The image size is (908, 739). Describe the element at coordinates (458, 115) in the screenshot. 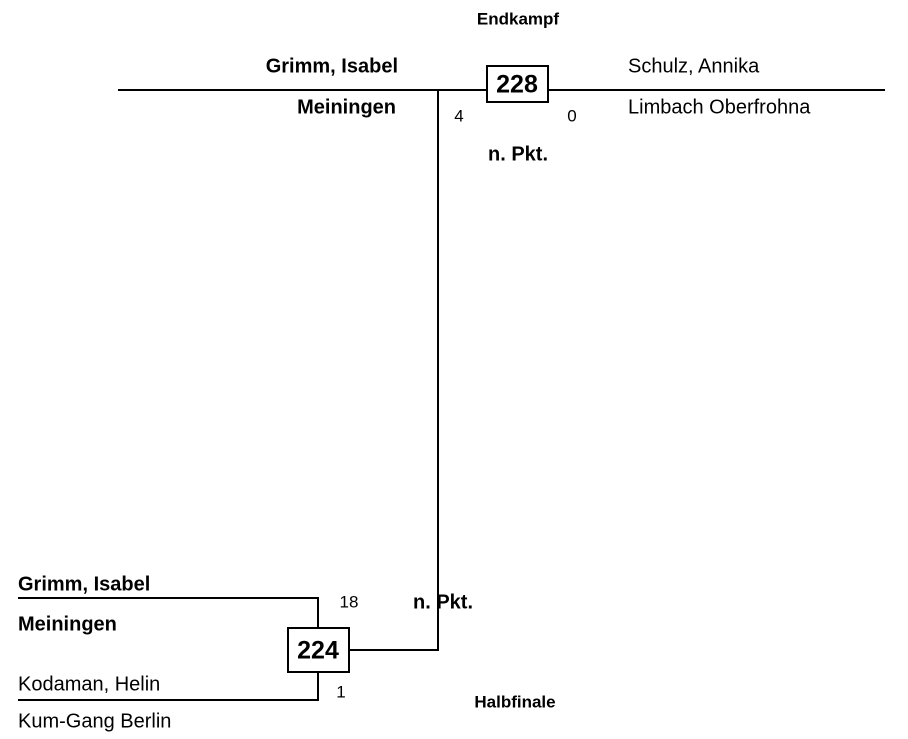

I see `score: 4` at that location.